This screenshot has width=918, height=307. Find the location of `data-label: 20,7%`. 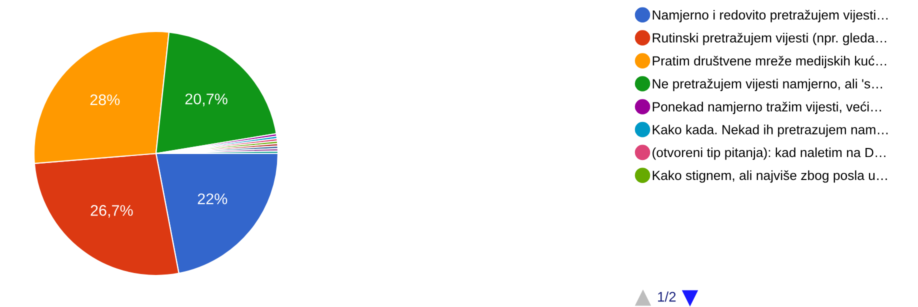

data-label: 20,7% is located at coordinates (206, 100).